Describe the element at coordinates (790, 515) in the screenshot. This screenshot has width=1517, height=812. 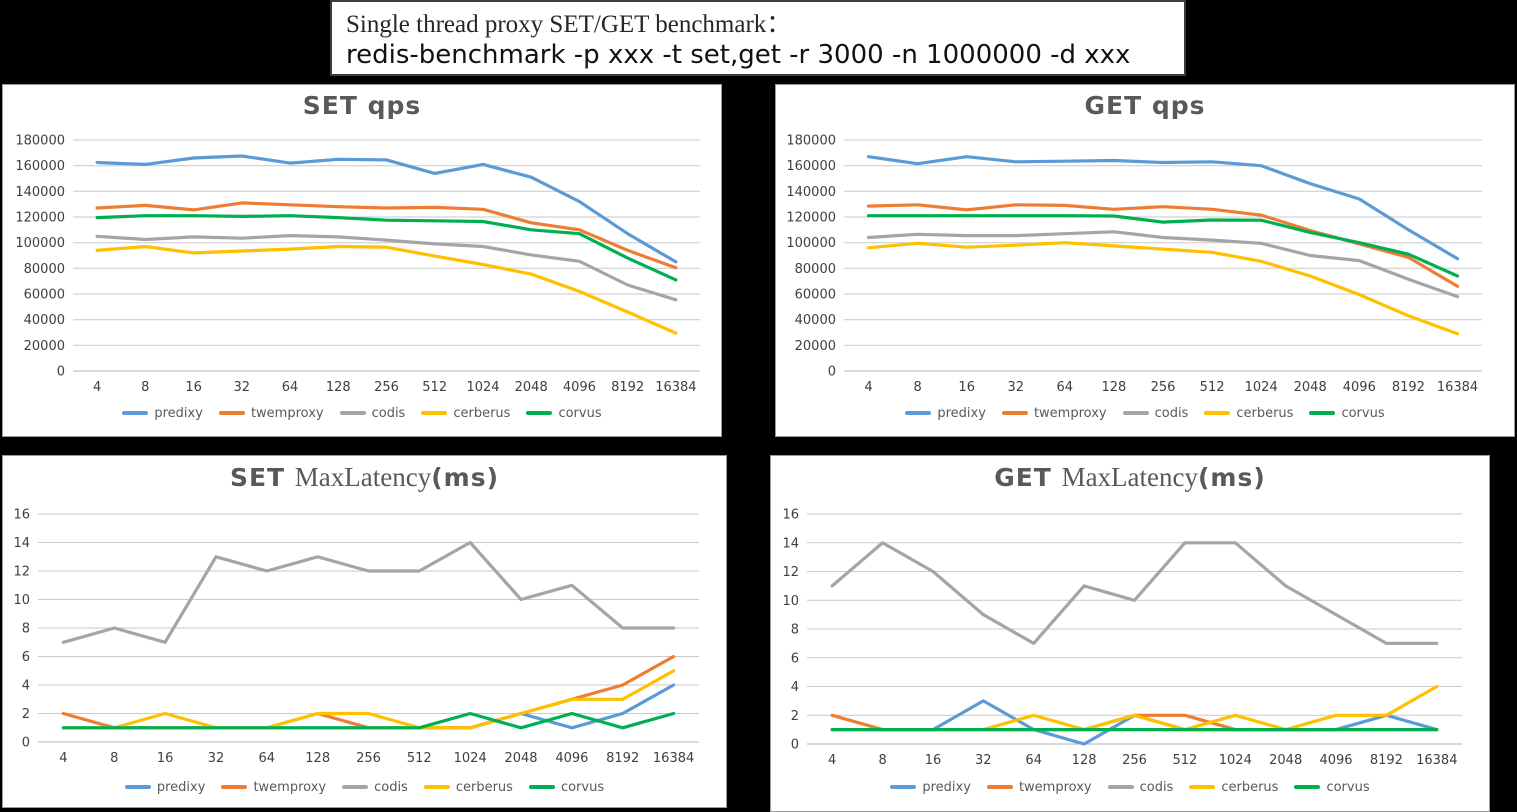
I see `y-tick-label: 16` at that location.